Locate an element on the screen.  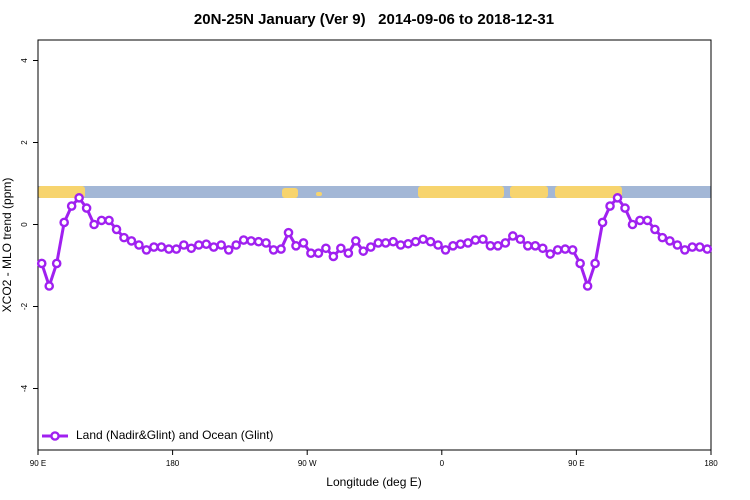
x-axis-label: Longitude (deg E) is located at coordinates (373, 482).